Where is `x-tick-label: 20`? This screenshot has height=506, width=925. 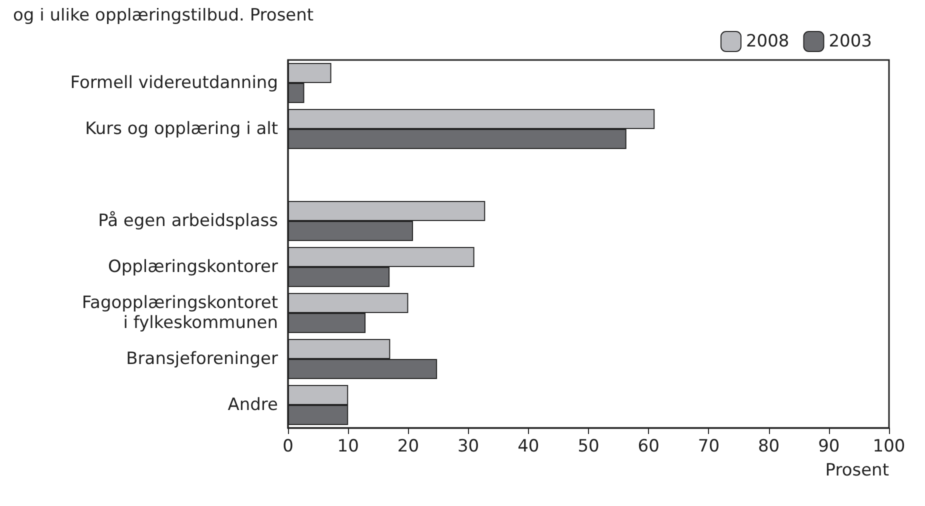
x-tick-label: 20 is located at coordinates (408, 446).